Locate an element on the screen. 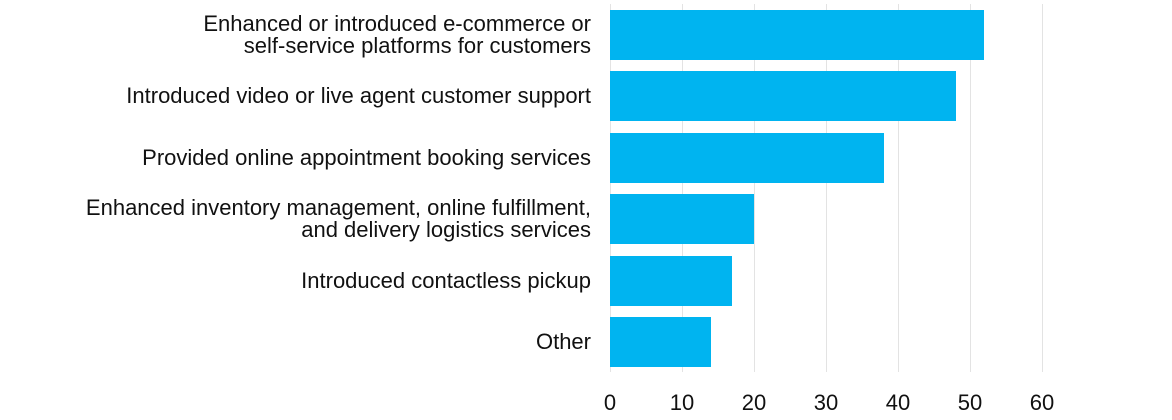 This screenshot has height=420, width=1172. category-label-line: Introduced contactless pickup is located at coordinates (446, 280).